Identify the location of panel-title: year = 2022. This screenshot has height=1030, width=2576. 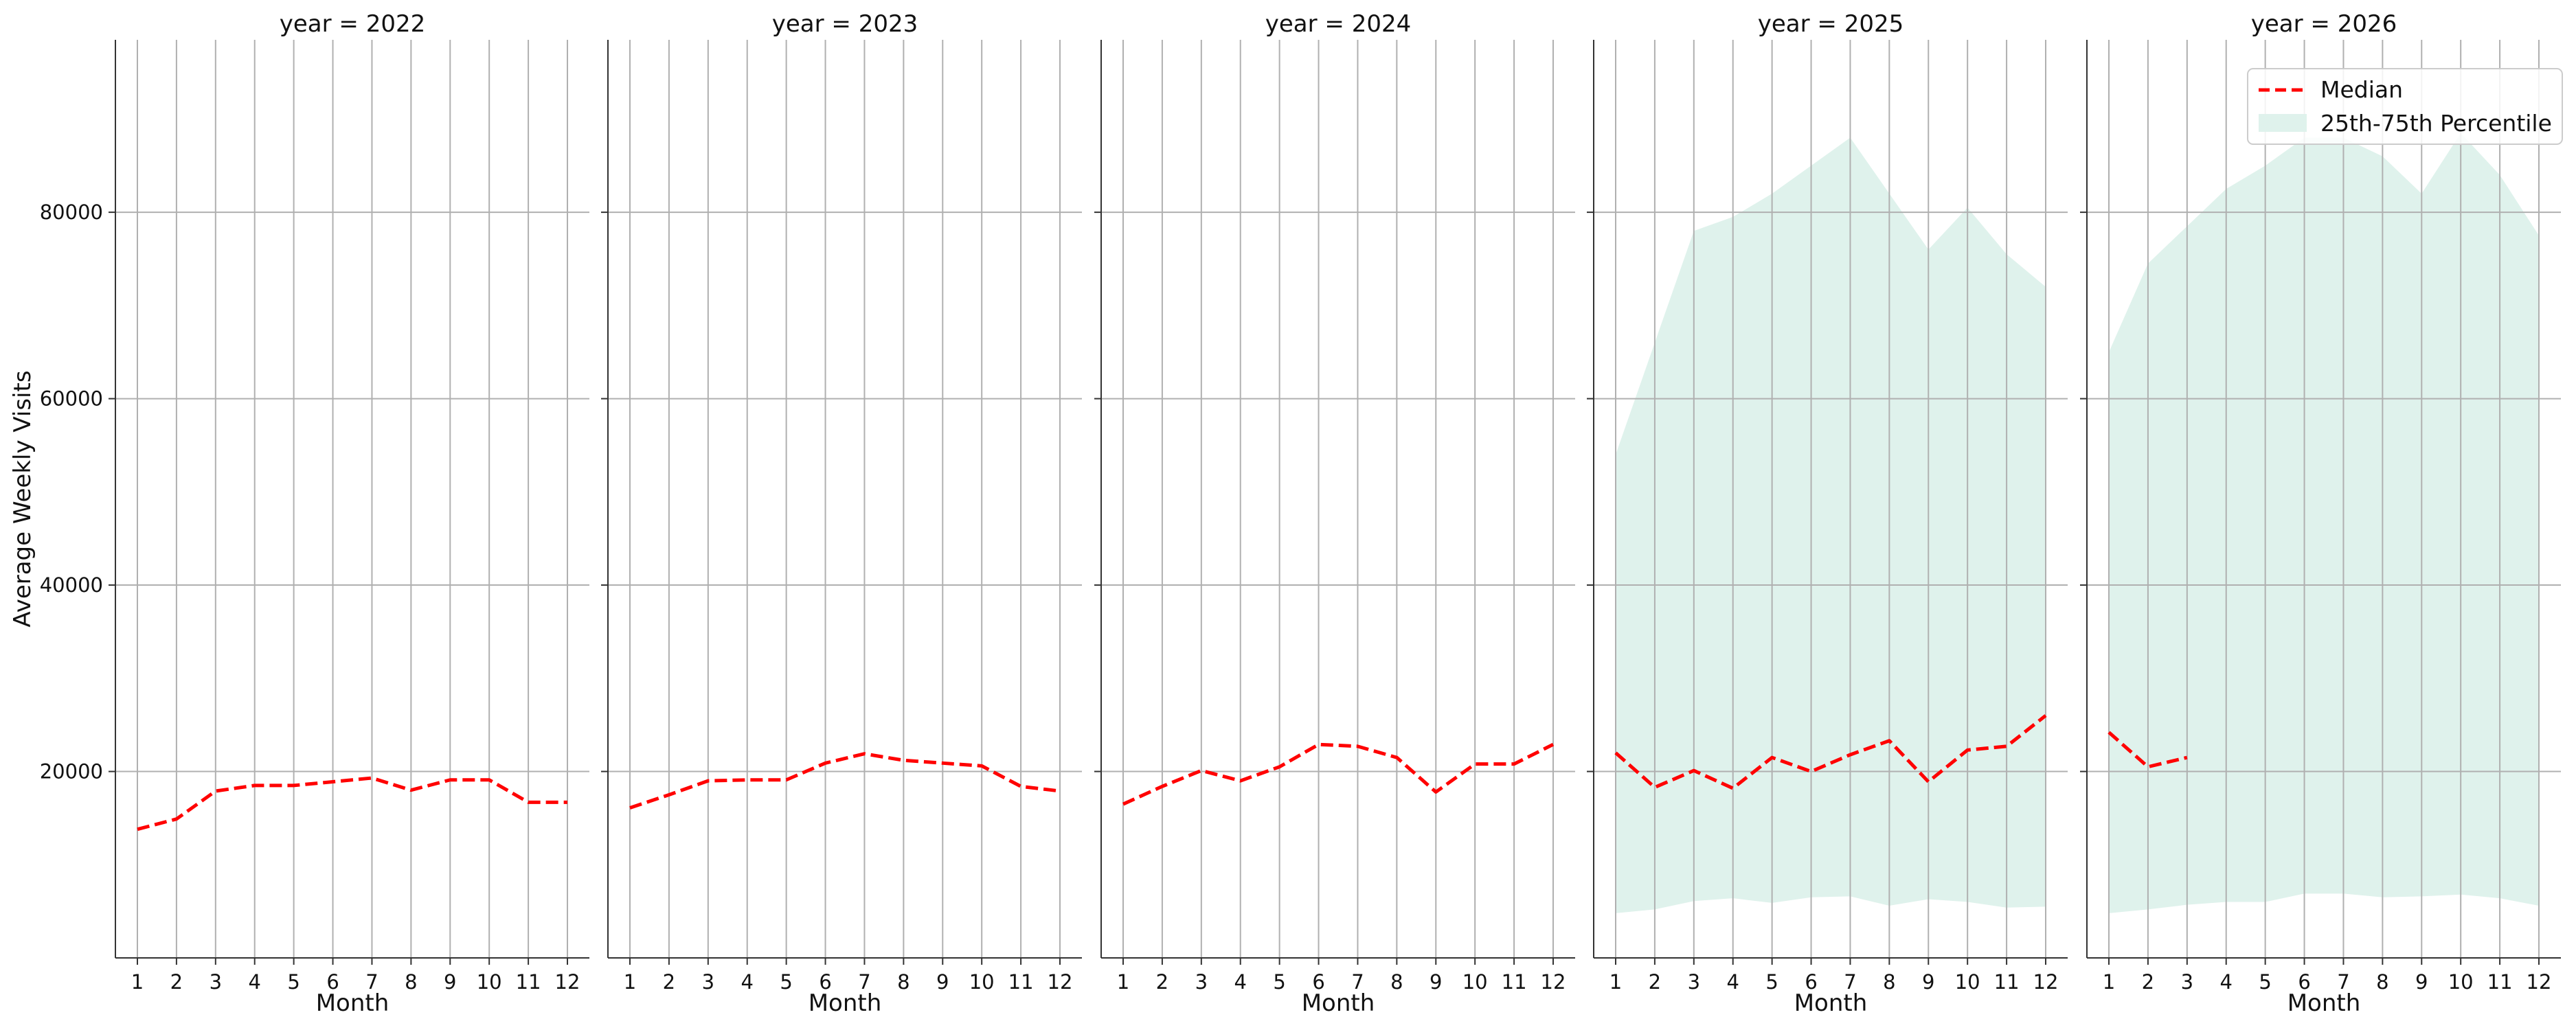
(352, 24).